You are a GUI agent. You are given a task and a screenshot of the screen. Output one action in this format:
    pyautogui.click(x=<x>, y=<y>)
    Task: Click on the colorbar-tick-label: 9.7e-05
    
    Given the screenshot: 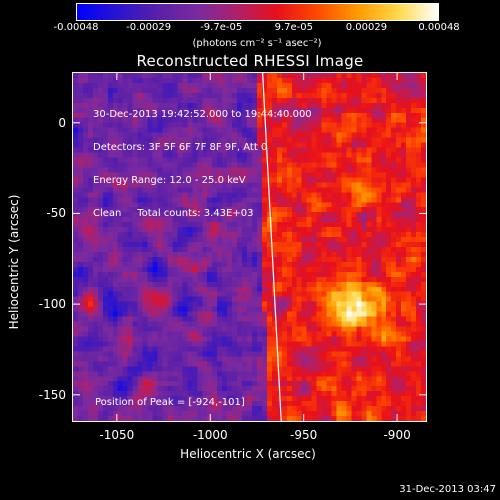 What is the action you would take?
    pyautogui.click(x=293, y=27)
    